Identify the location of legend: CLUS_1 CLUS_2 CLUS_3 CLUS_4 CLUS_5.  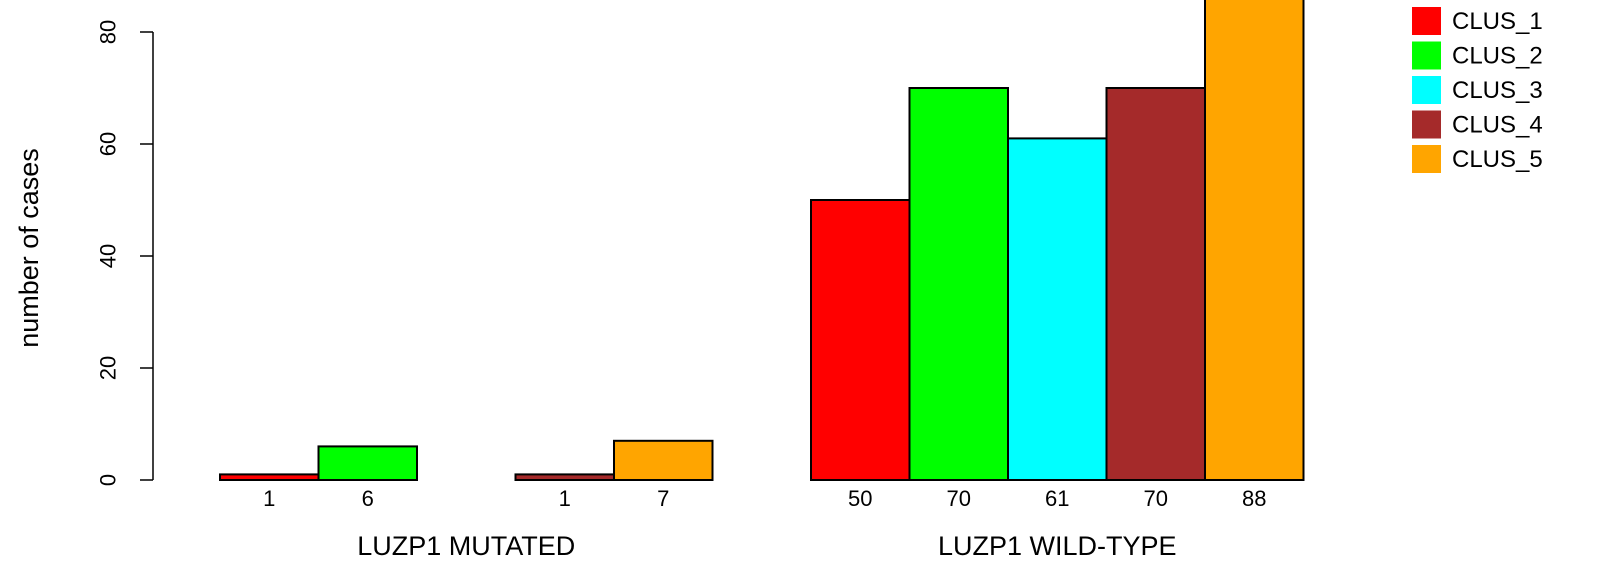
(1477, 90).